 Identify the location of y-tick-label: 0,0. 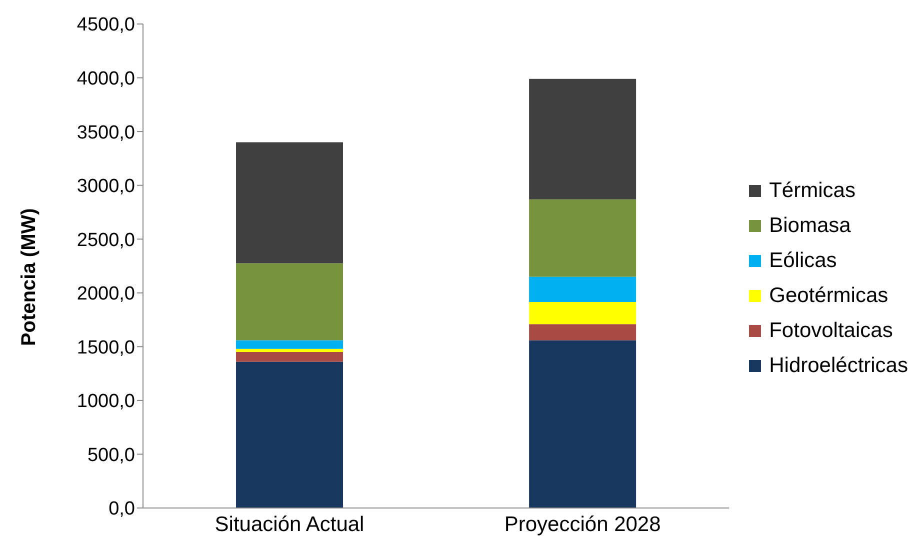
(121, 509).